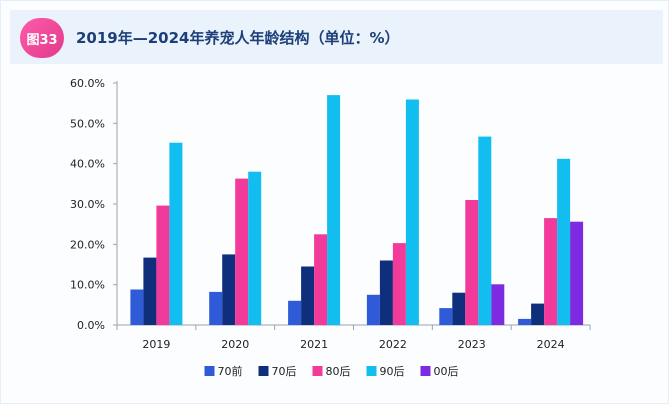  I want to click on bar-2024-70前, so click(525, 321).